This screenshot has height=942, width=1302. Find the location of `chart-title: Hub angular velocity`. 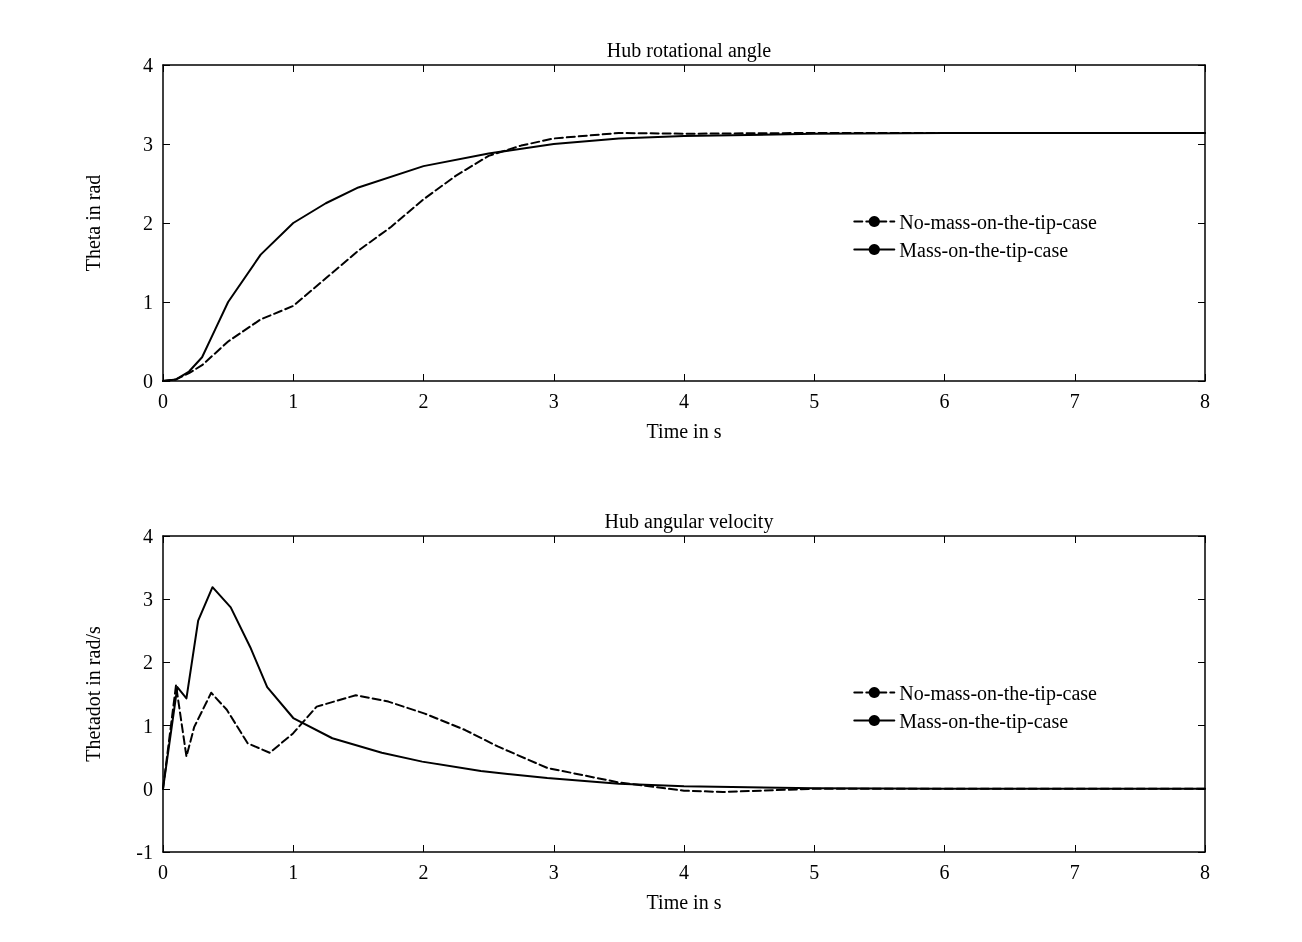

chart-title: Hub angular velocity is located at coordinates (689, 521).